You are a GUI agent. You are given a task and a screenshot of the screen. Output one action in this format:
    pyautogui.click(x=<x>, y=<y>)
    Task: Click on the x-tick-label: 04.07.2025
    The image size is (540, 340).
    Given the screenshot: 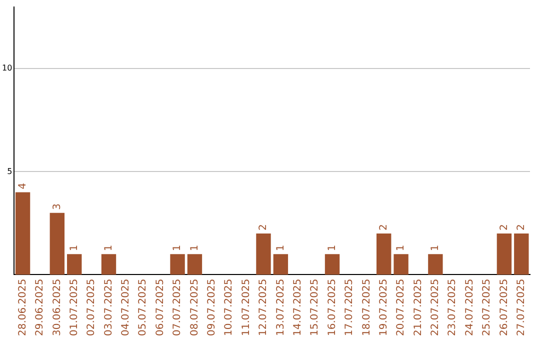 What is the action you would take?
    pyautogui.click(x=126, y=307)
    